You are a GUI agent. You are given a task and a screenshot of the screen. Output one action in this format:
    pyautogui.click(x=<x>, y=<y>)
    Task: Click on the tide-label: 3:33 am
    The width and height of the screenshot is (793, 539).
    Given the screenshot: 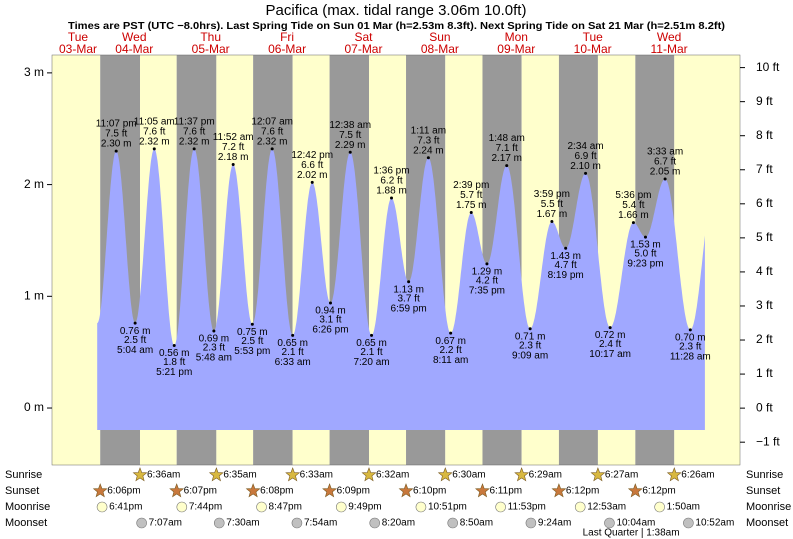 What is the action you would take?
    pyautogui.click(x=665, y=152)
    